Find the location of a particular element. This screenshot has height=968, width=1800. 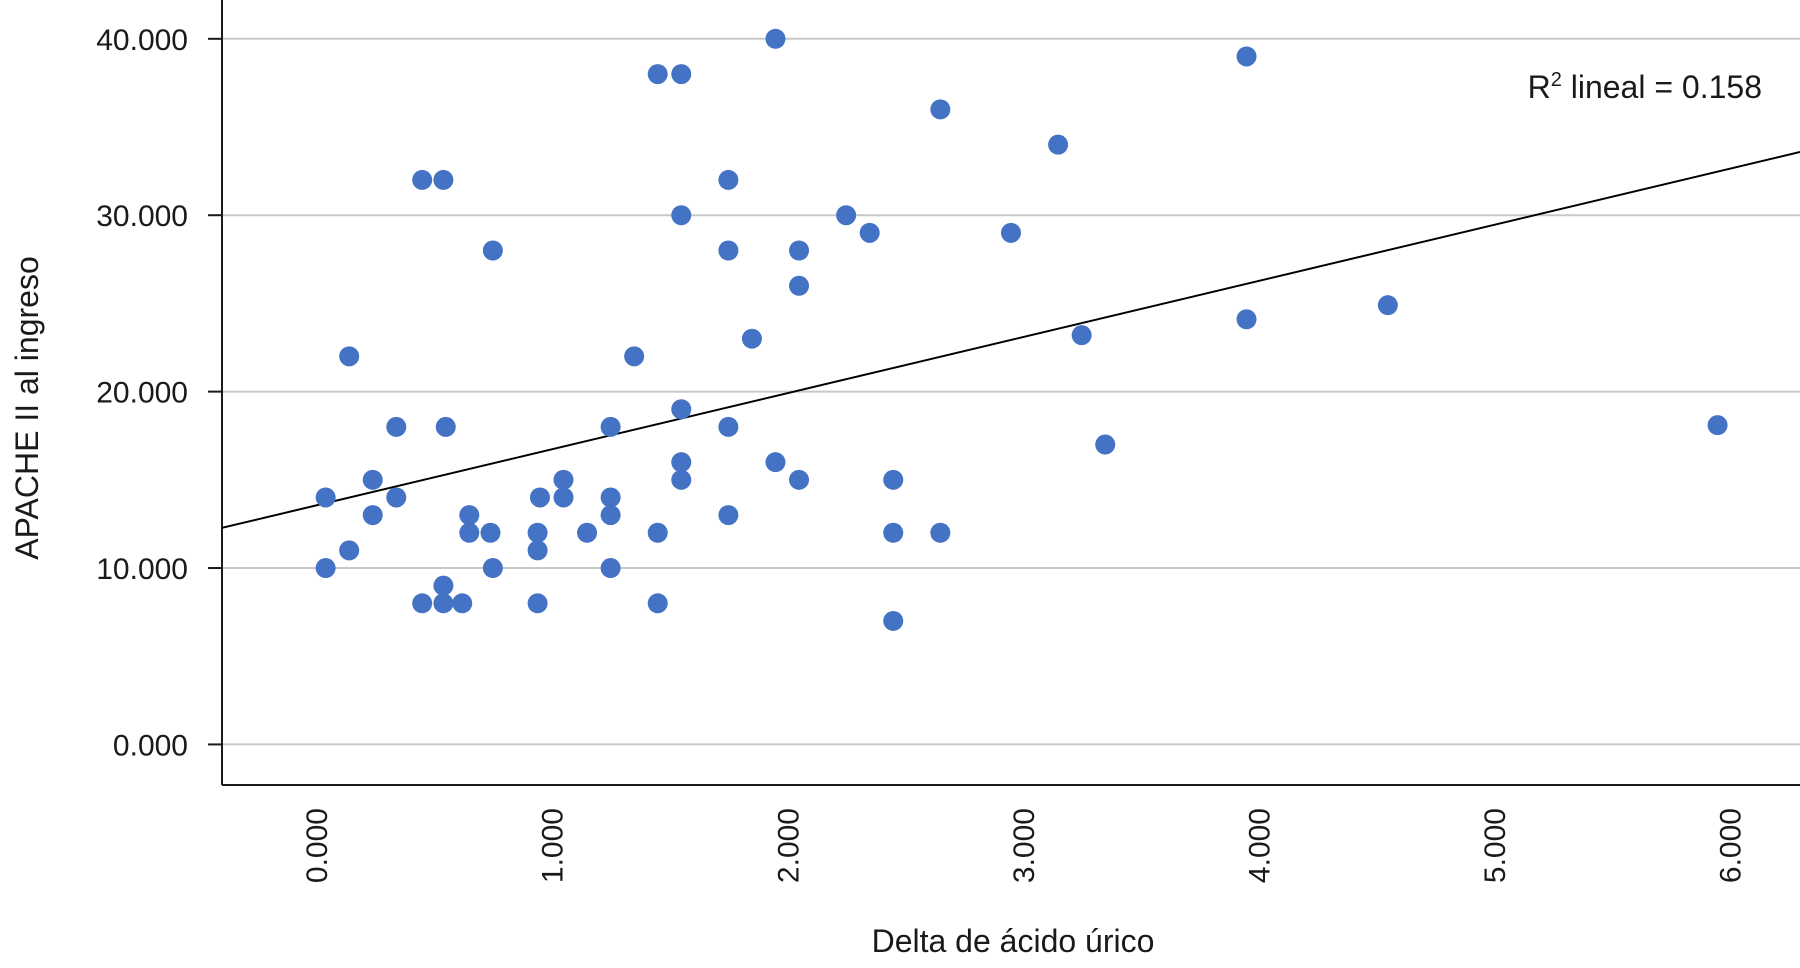

r2-annotation: R2 lineal = 0.158 is located at coordinates (1645, 87).